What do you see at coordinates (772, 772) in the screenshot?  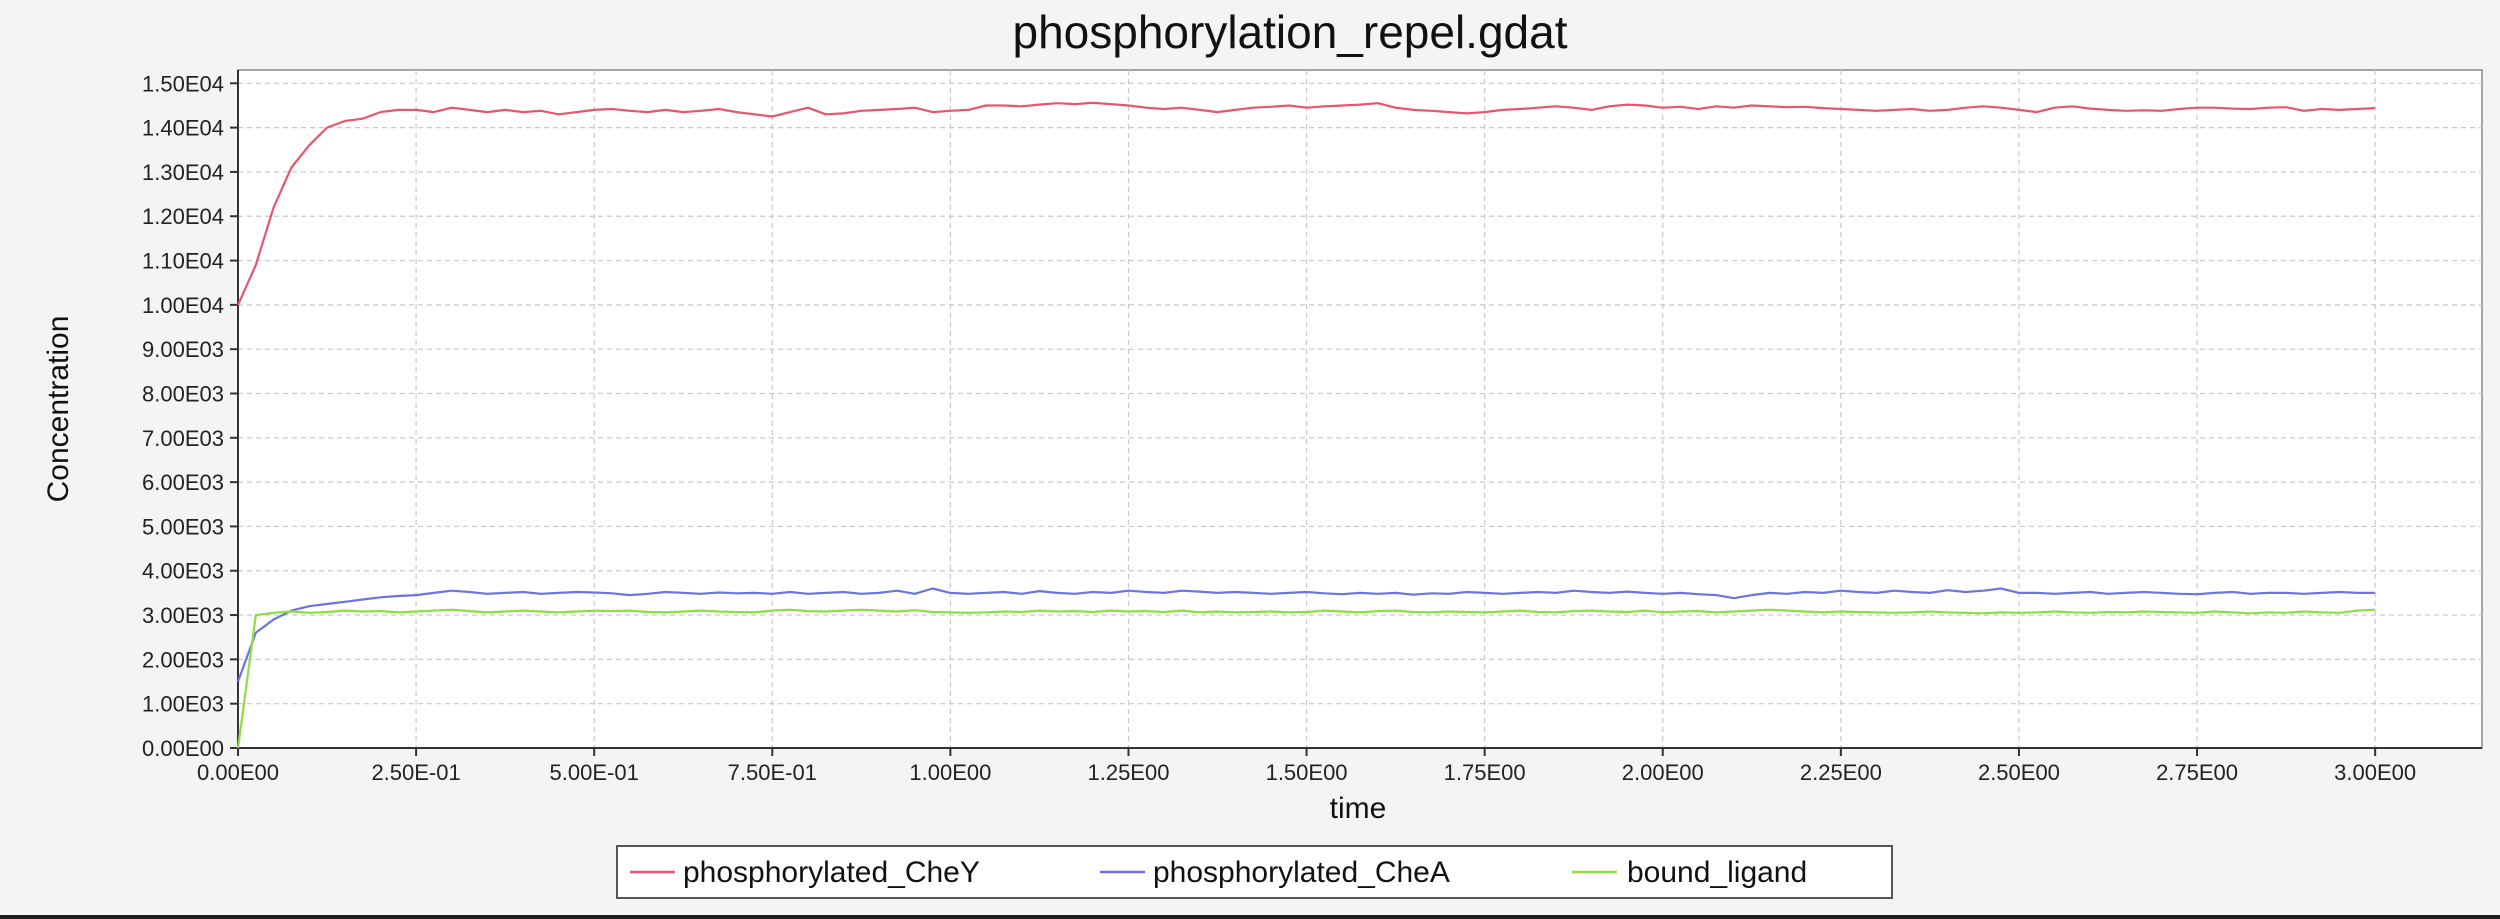 I see `x-tick-label: 7.50E-01` at bounding box center [772, 772].